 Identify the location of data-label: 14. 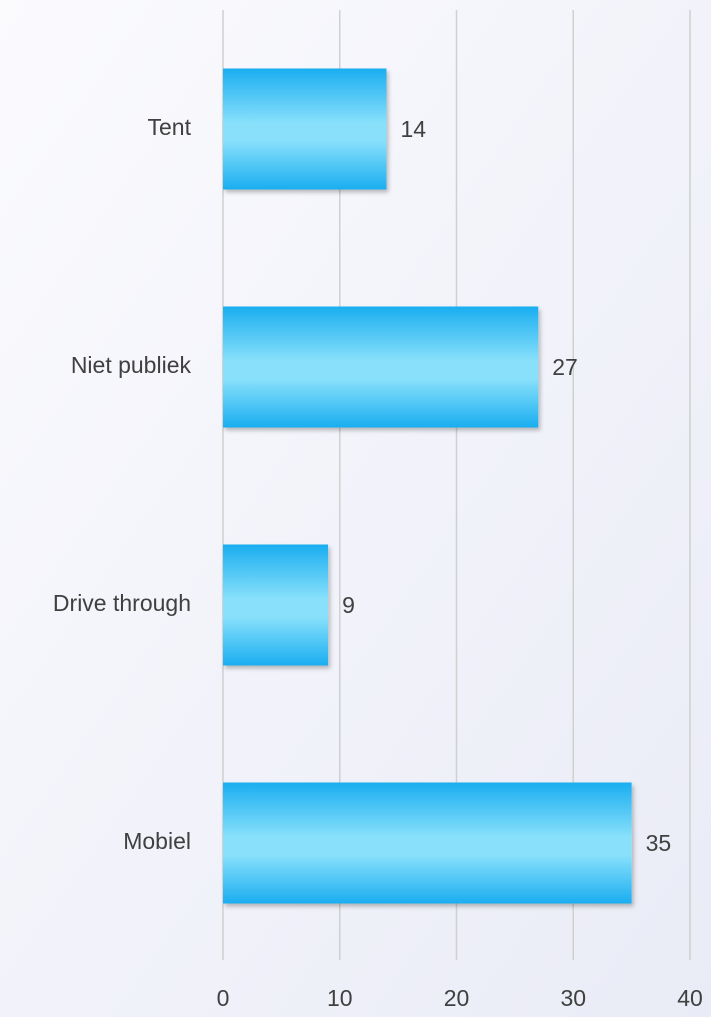
(413, 129).